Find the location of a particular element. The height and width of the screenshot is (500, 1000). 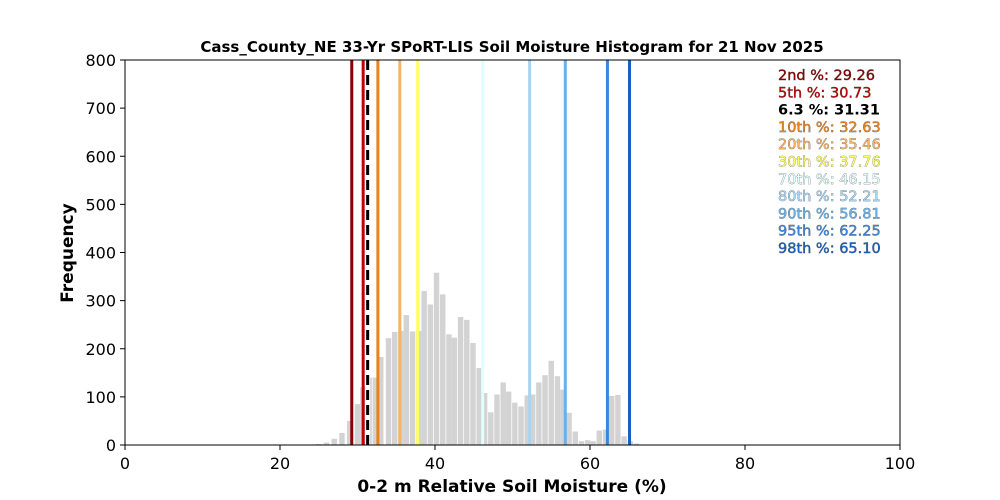

legend-entry: 20th %: 35.46 is located at coordinates (829, 145).